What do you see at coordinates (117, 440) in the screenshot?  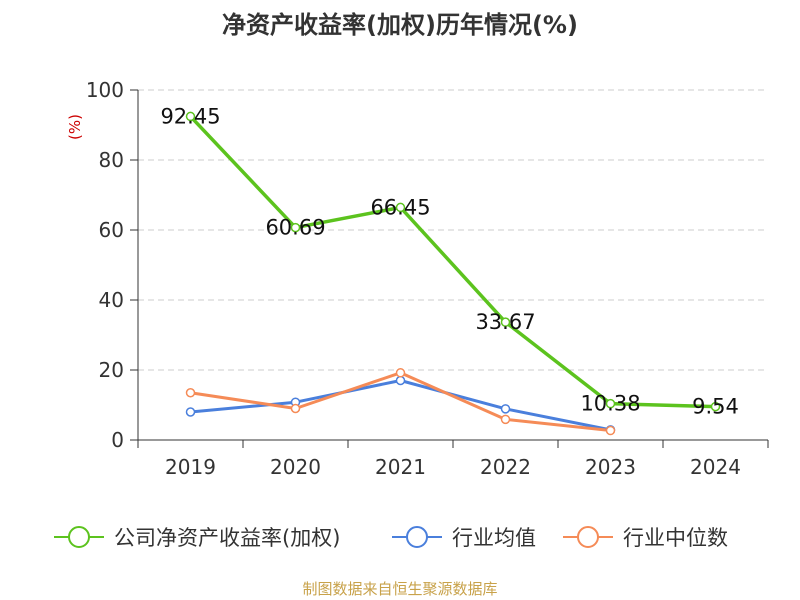 I see `y-tick-label: 0` at bounding box center [117, 440].